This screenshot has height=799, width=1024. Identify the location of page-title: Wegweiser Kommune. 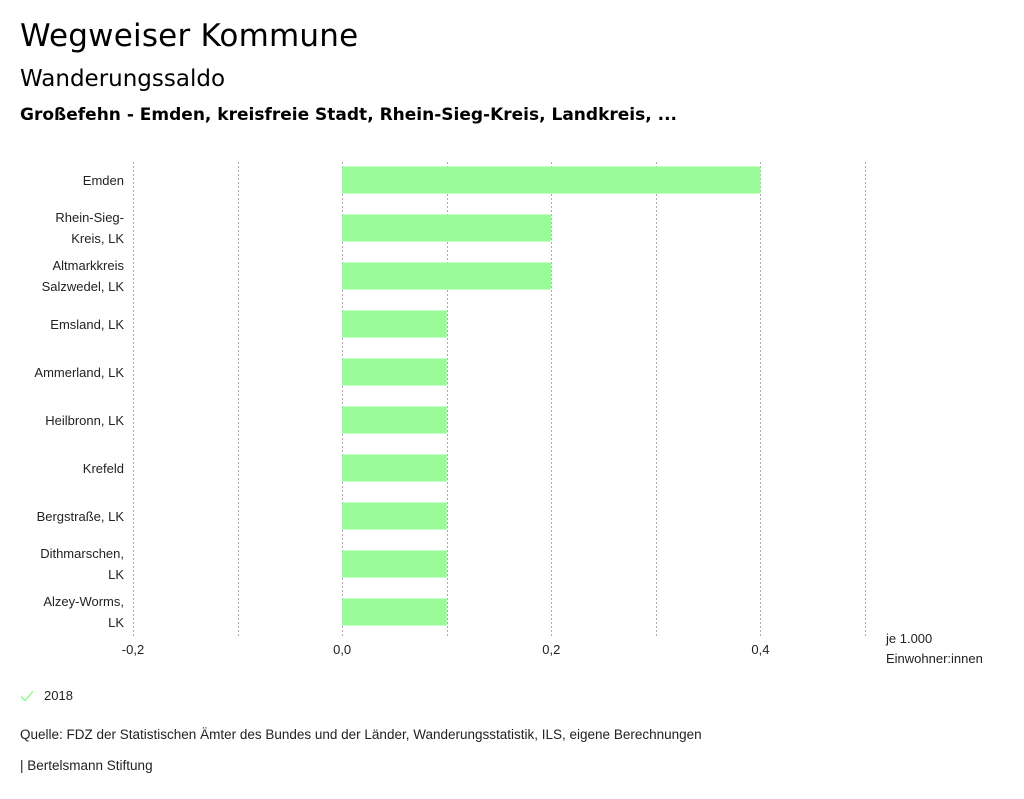
(189, 36).